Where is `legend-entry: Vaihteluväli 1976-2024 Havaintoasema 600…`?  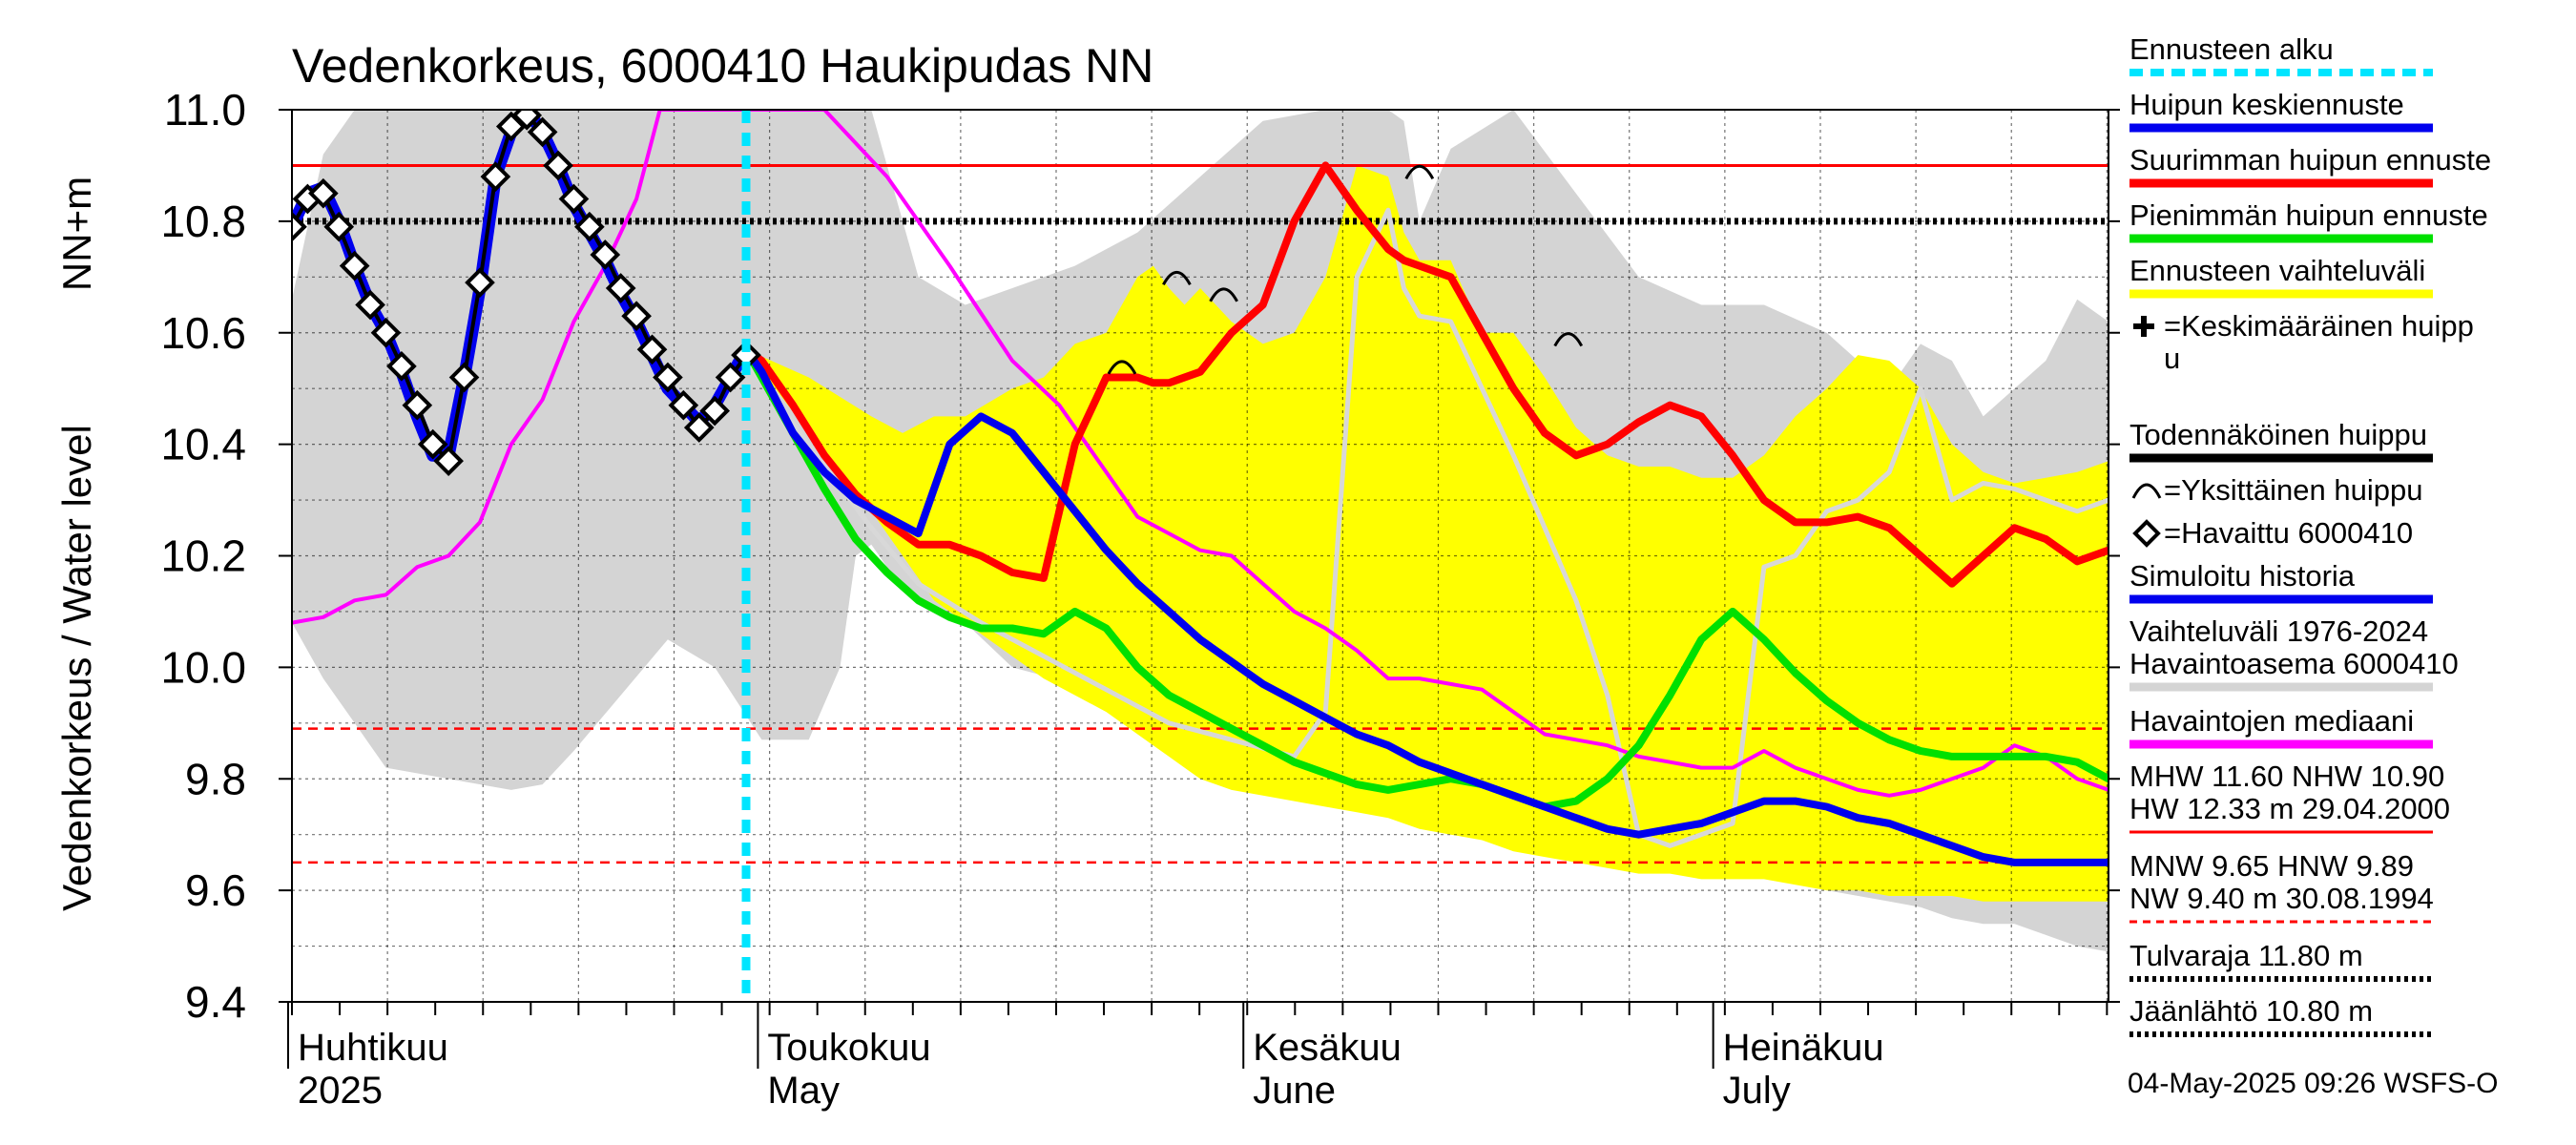 legend-entry: Vaihteluväli 1976-2024 Havaintoasema 600… is located at coordinates (2294, 653).